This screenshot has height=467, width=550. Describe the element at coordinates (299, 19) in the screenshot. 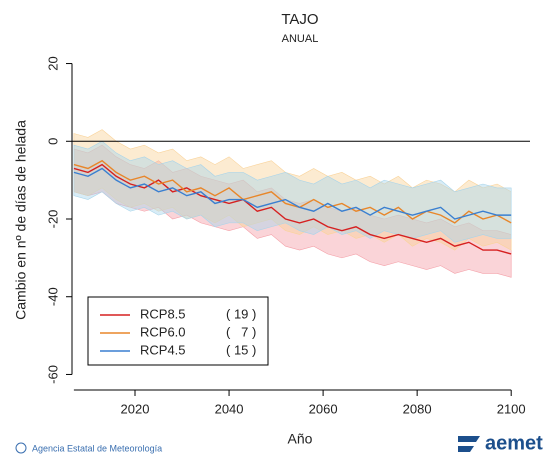

I see `chart-title: TAJO` at that location.